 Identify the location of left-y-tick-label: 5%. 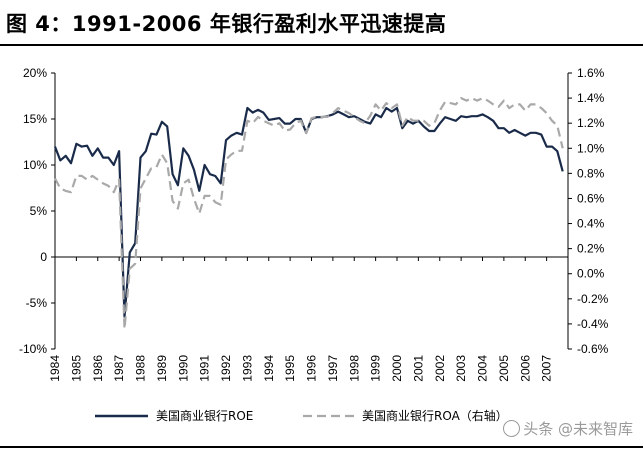
(39, 211).